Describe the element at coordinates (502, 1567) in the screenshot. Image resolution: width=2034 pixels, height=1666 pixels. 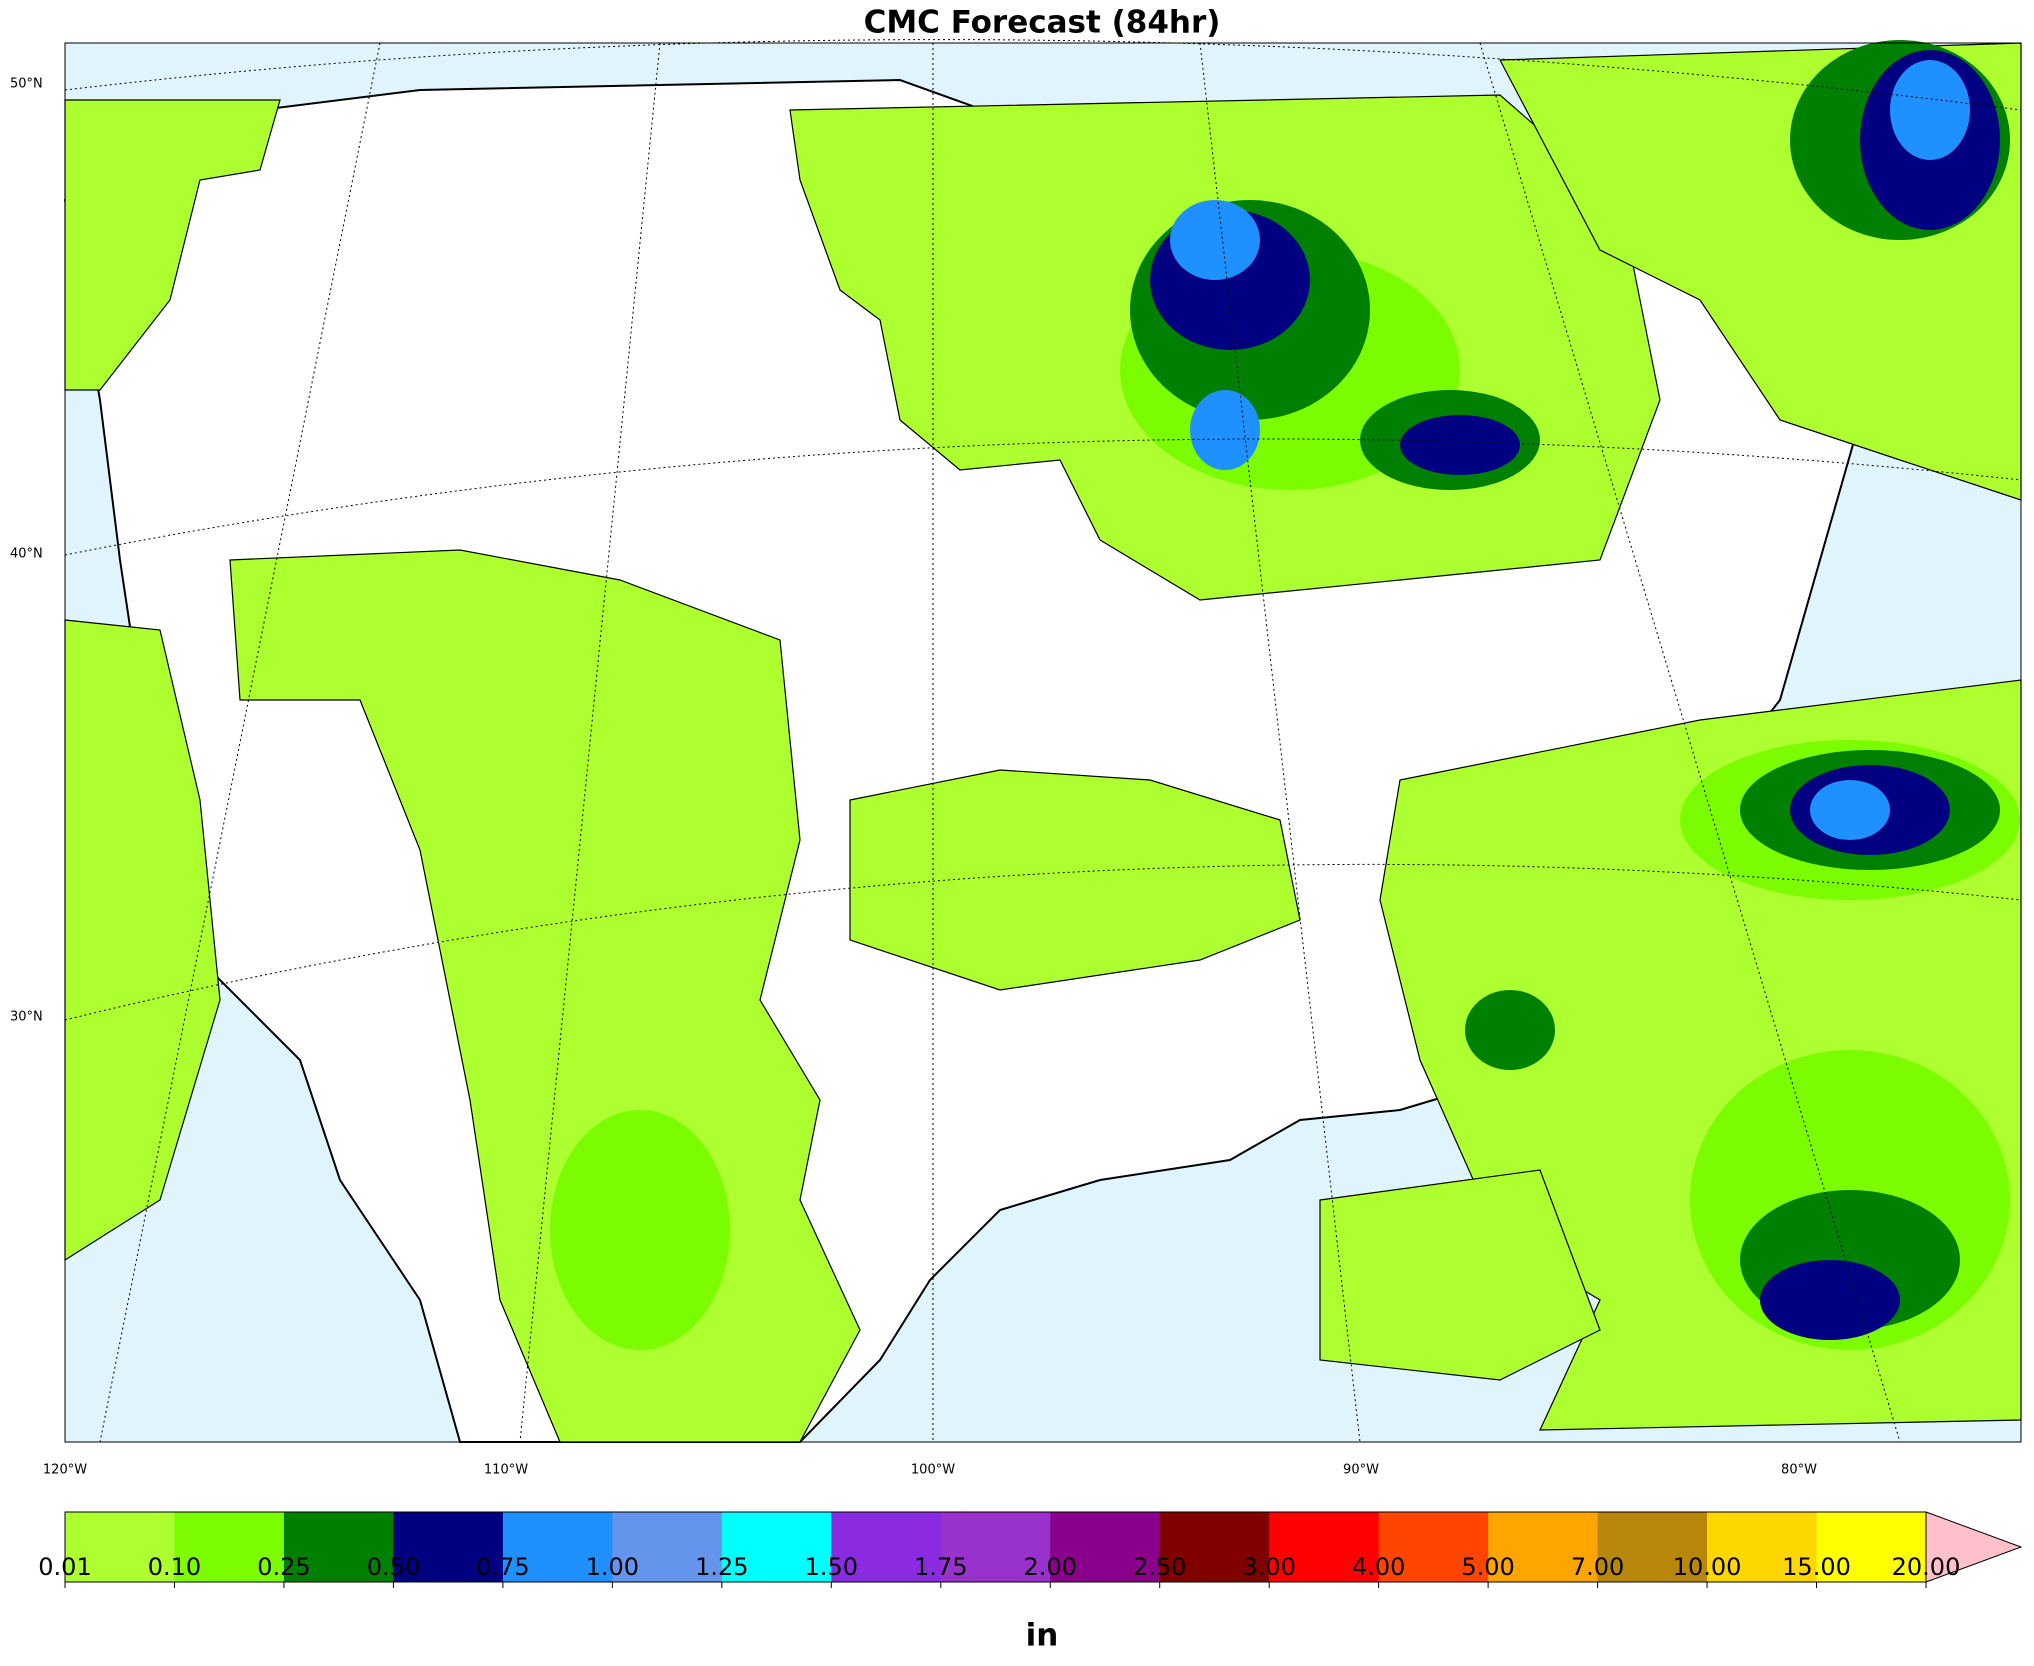
I see `colorbar-label: 0.75` at that location.